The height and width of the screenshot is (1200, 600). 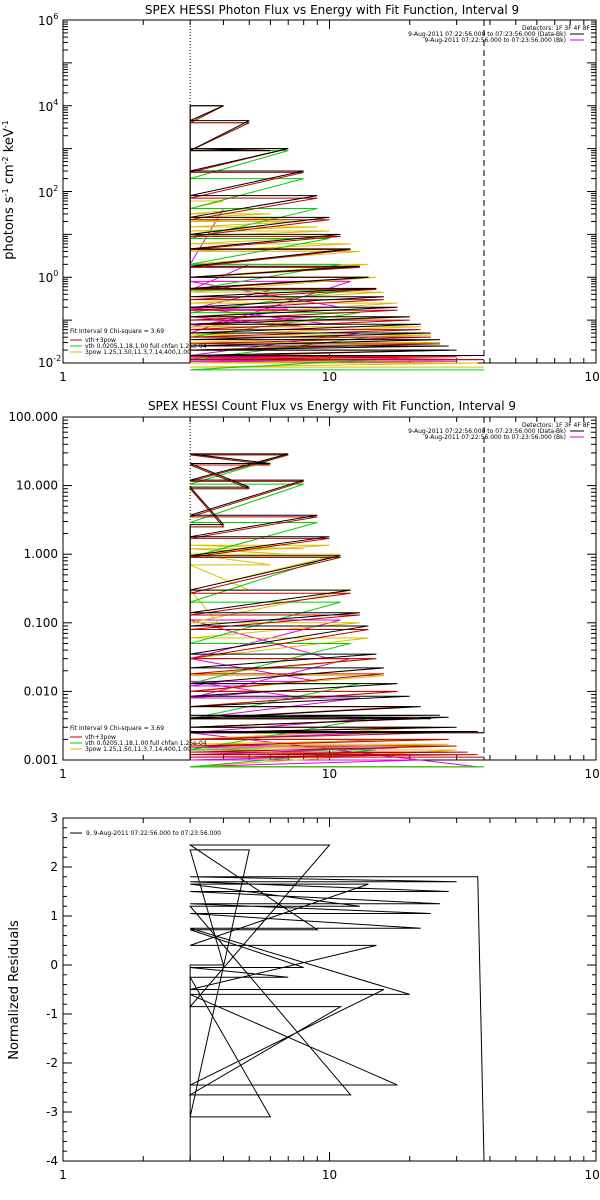 I want to click on count-legend-vth3pow: vth+3pow, so click(x=100, y=737).